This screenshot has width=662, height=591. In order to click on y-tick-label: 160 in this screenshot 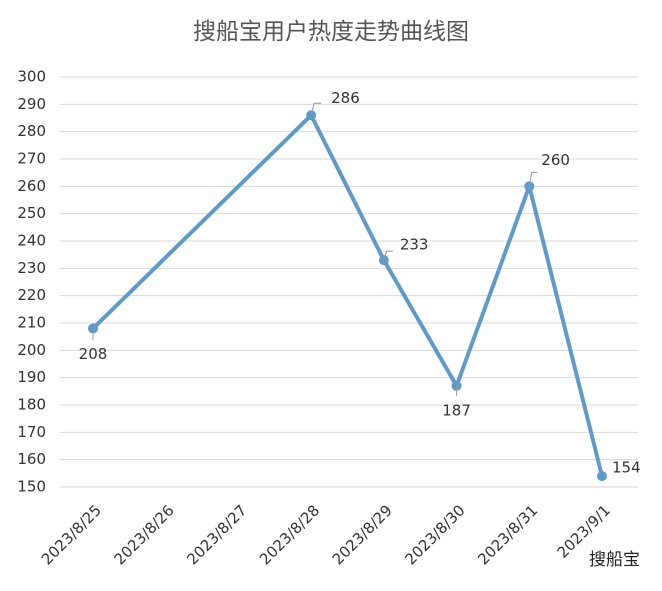, I will do `click(31, 459)`.